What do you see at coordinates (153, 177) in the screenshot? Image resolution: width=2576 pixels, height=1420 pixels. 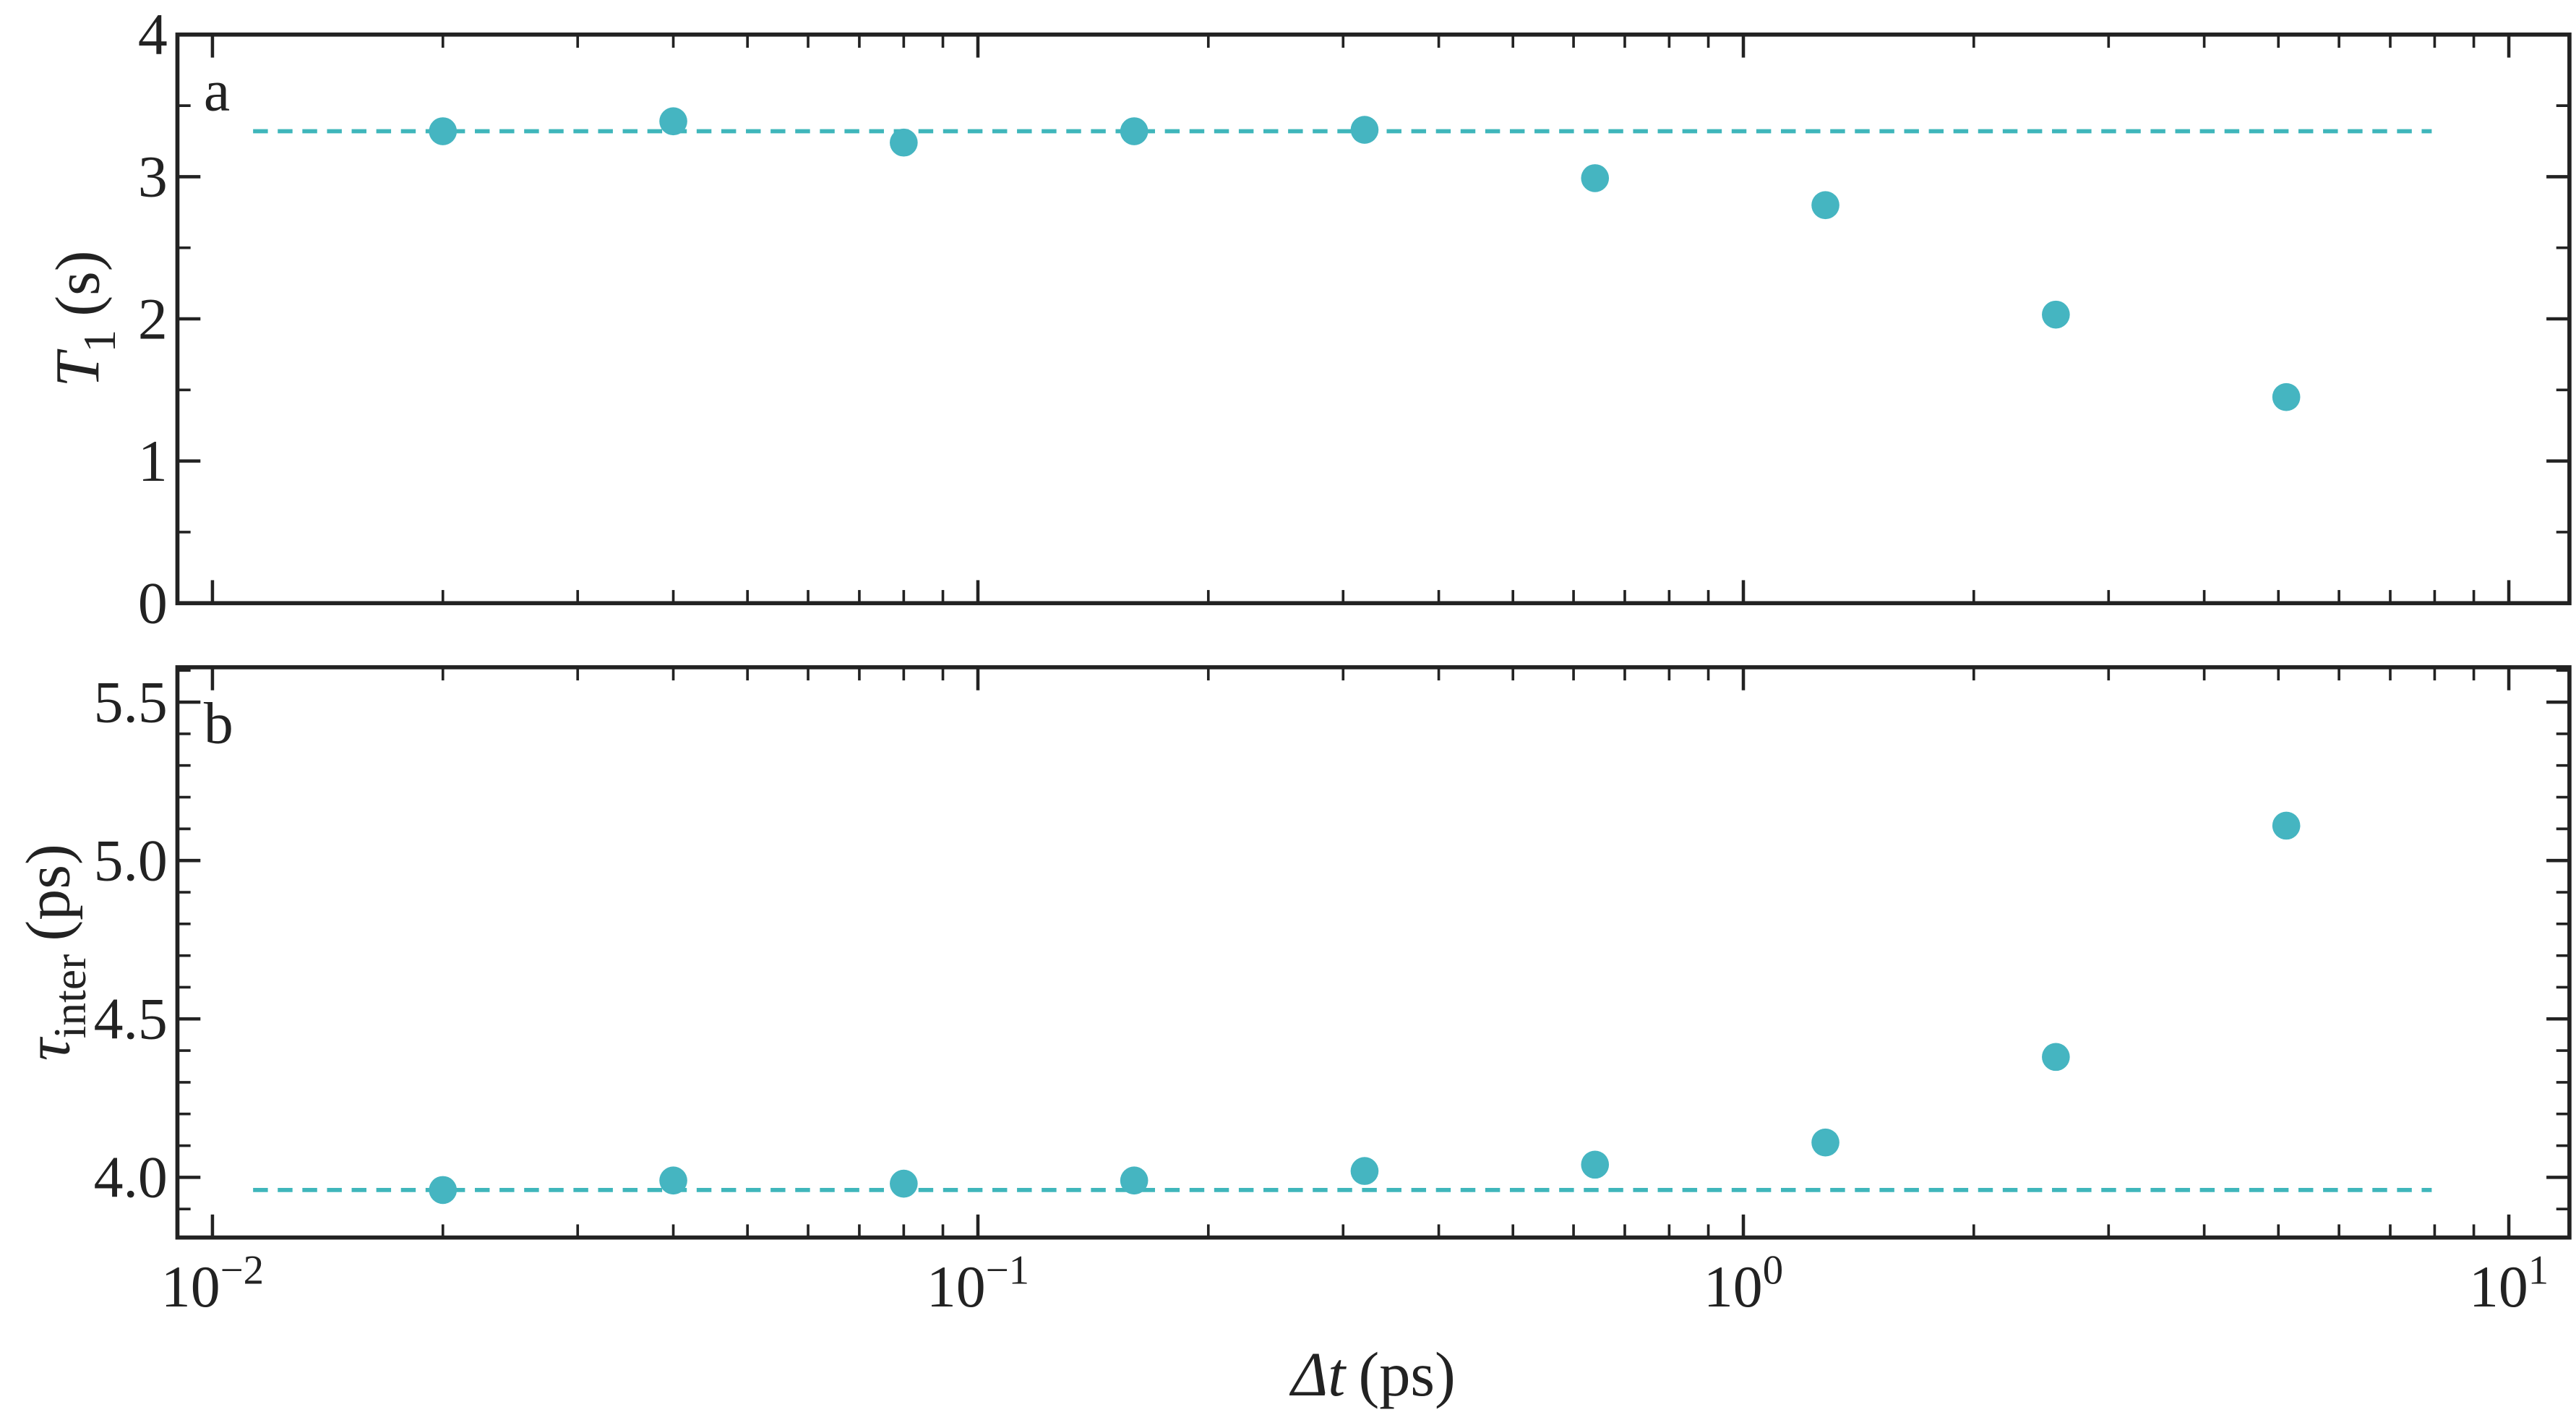 I see `y-tick-label: 3` at bounding box center [153, 177].